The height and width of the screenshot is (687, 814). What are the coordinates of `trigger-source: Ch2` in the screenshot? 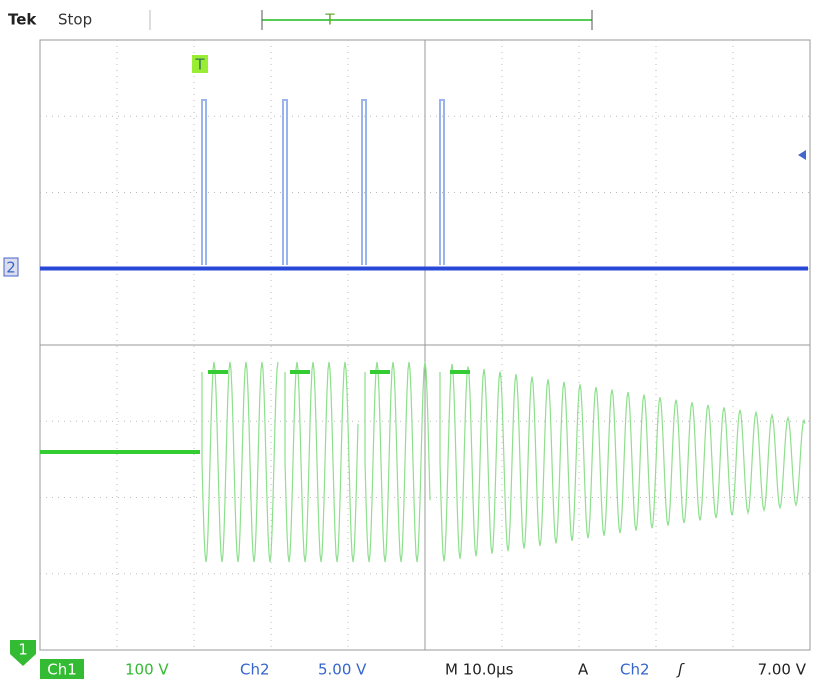 It's located at (635, 670).